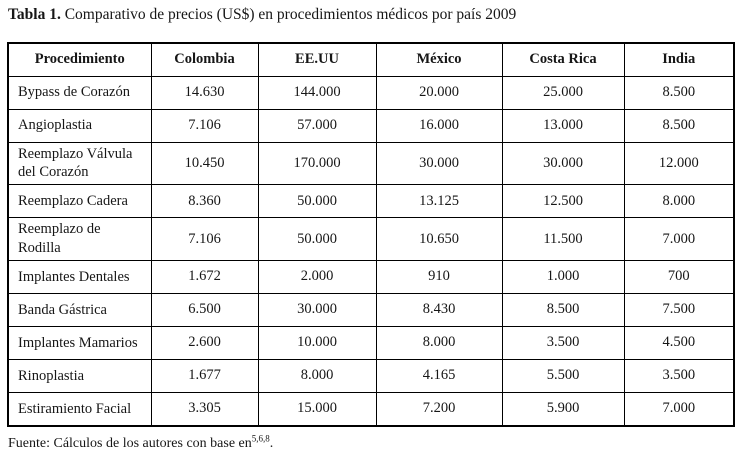  I want to click on procedure-name: Reemplazo de Rodilla, so click(79, 239).